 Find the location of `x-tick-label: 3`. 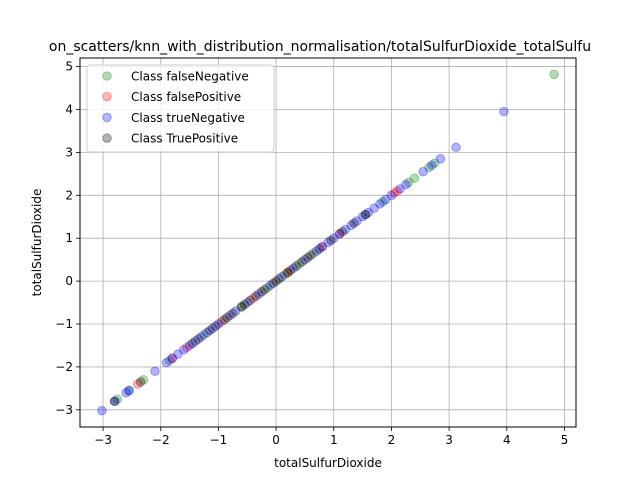

x-tick-label: 3 is located at coordinates (449, 440).